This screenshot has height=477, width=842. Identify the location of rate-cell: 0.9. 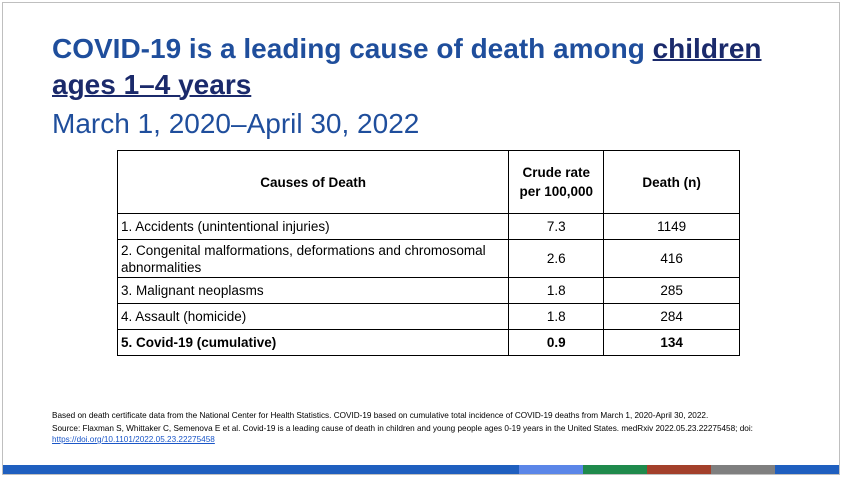
(556, 342).